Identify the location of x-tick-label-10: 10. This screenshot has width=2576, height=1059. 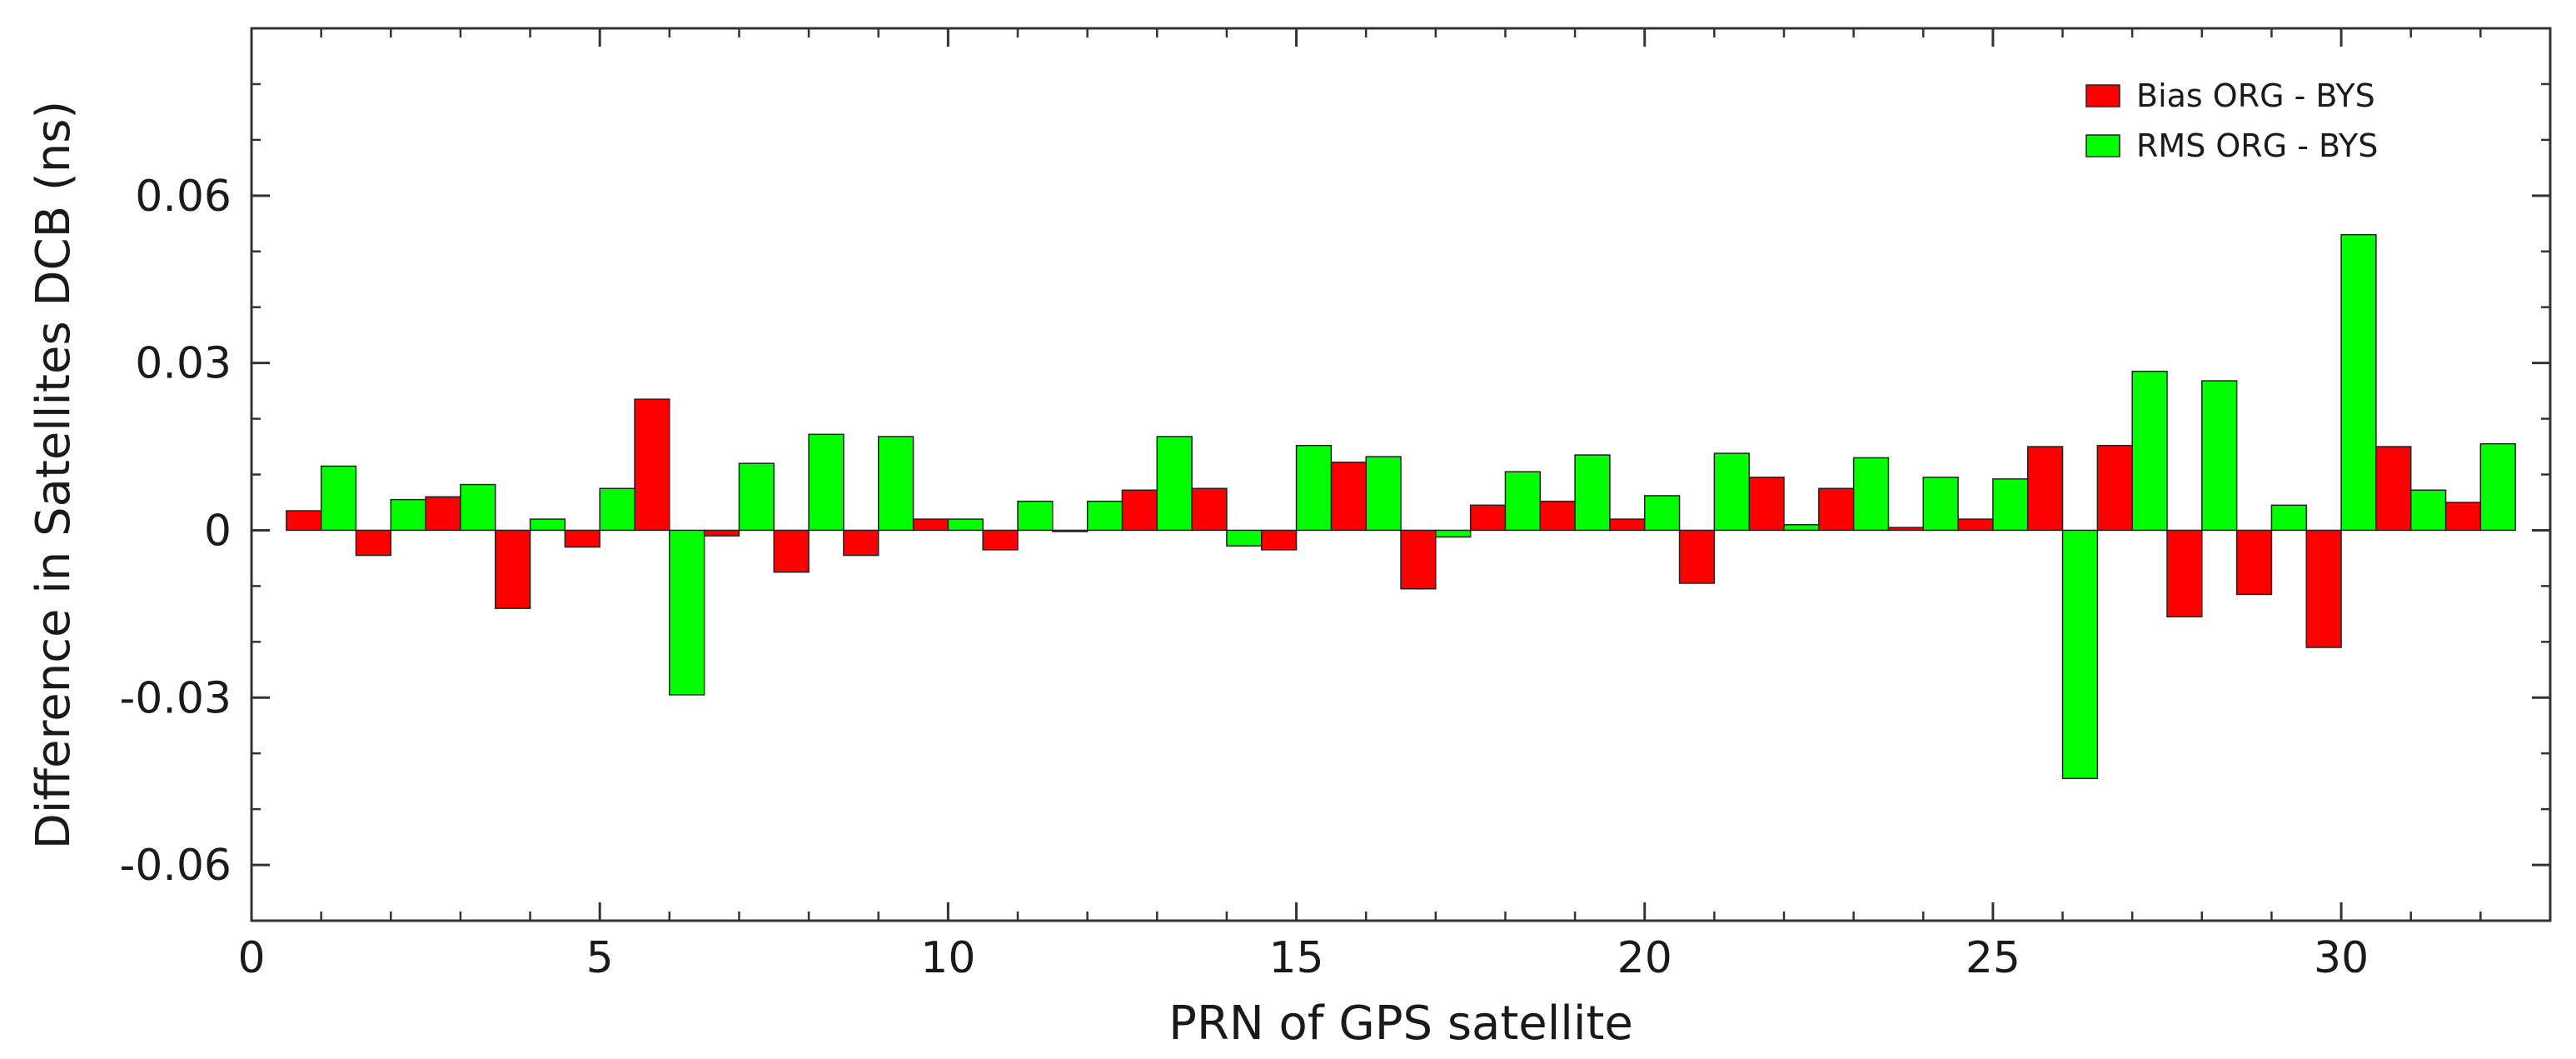
(947, 958).